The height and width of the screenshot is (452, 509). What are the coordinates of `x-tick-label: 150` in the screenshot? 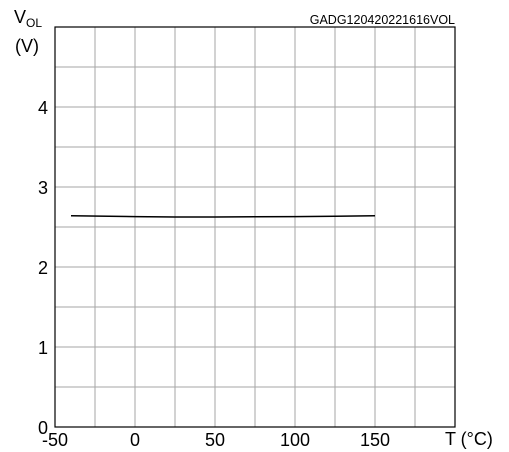 It's located at (375, 440).